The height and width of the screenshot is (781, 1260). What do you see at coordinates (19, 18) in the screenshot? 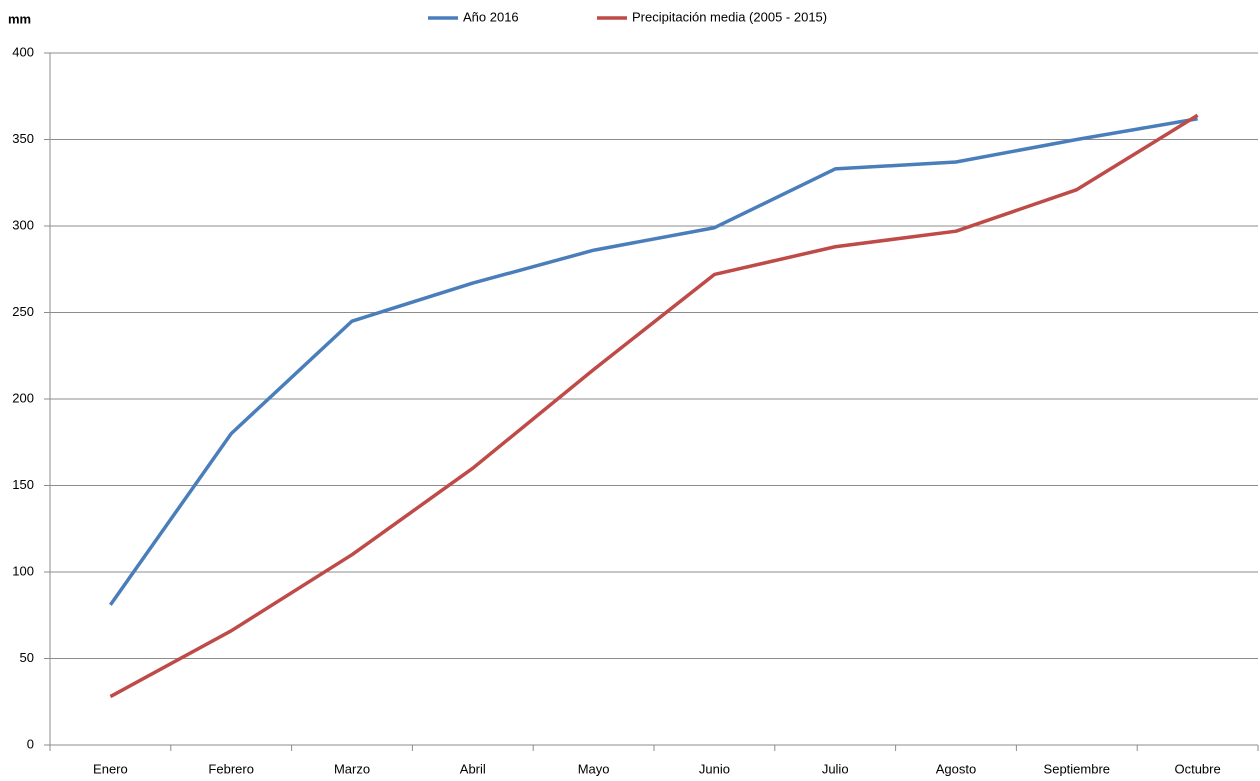
I see `y-axis-label: mm` at bounding box center [19, 18].